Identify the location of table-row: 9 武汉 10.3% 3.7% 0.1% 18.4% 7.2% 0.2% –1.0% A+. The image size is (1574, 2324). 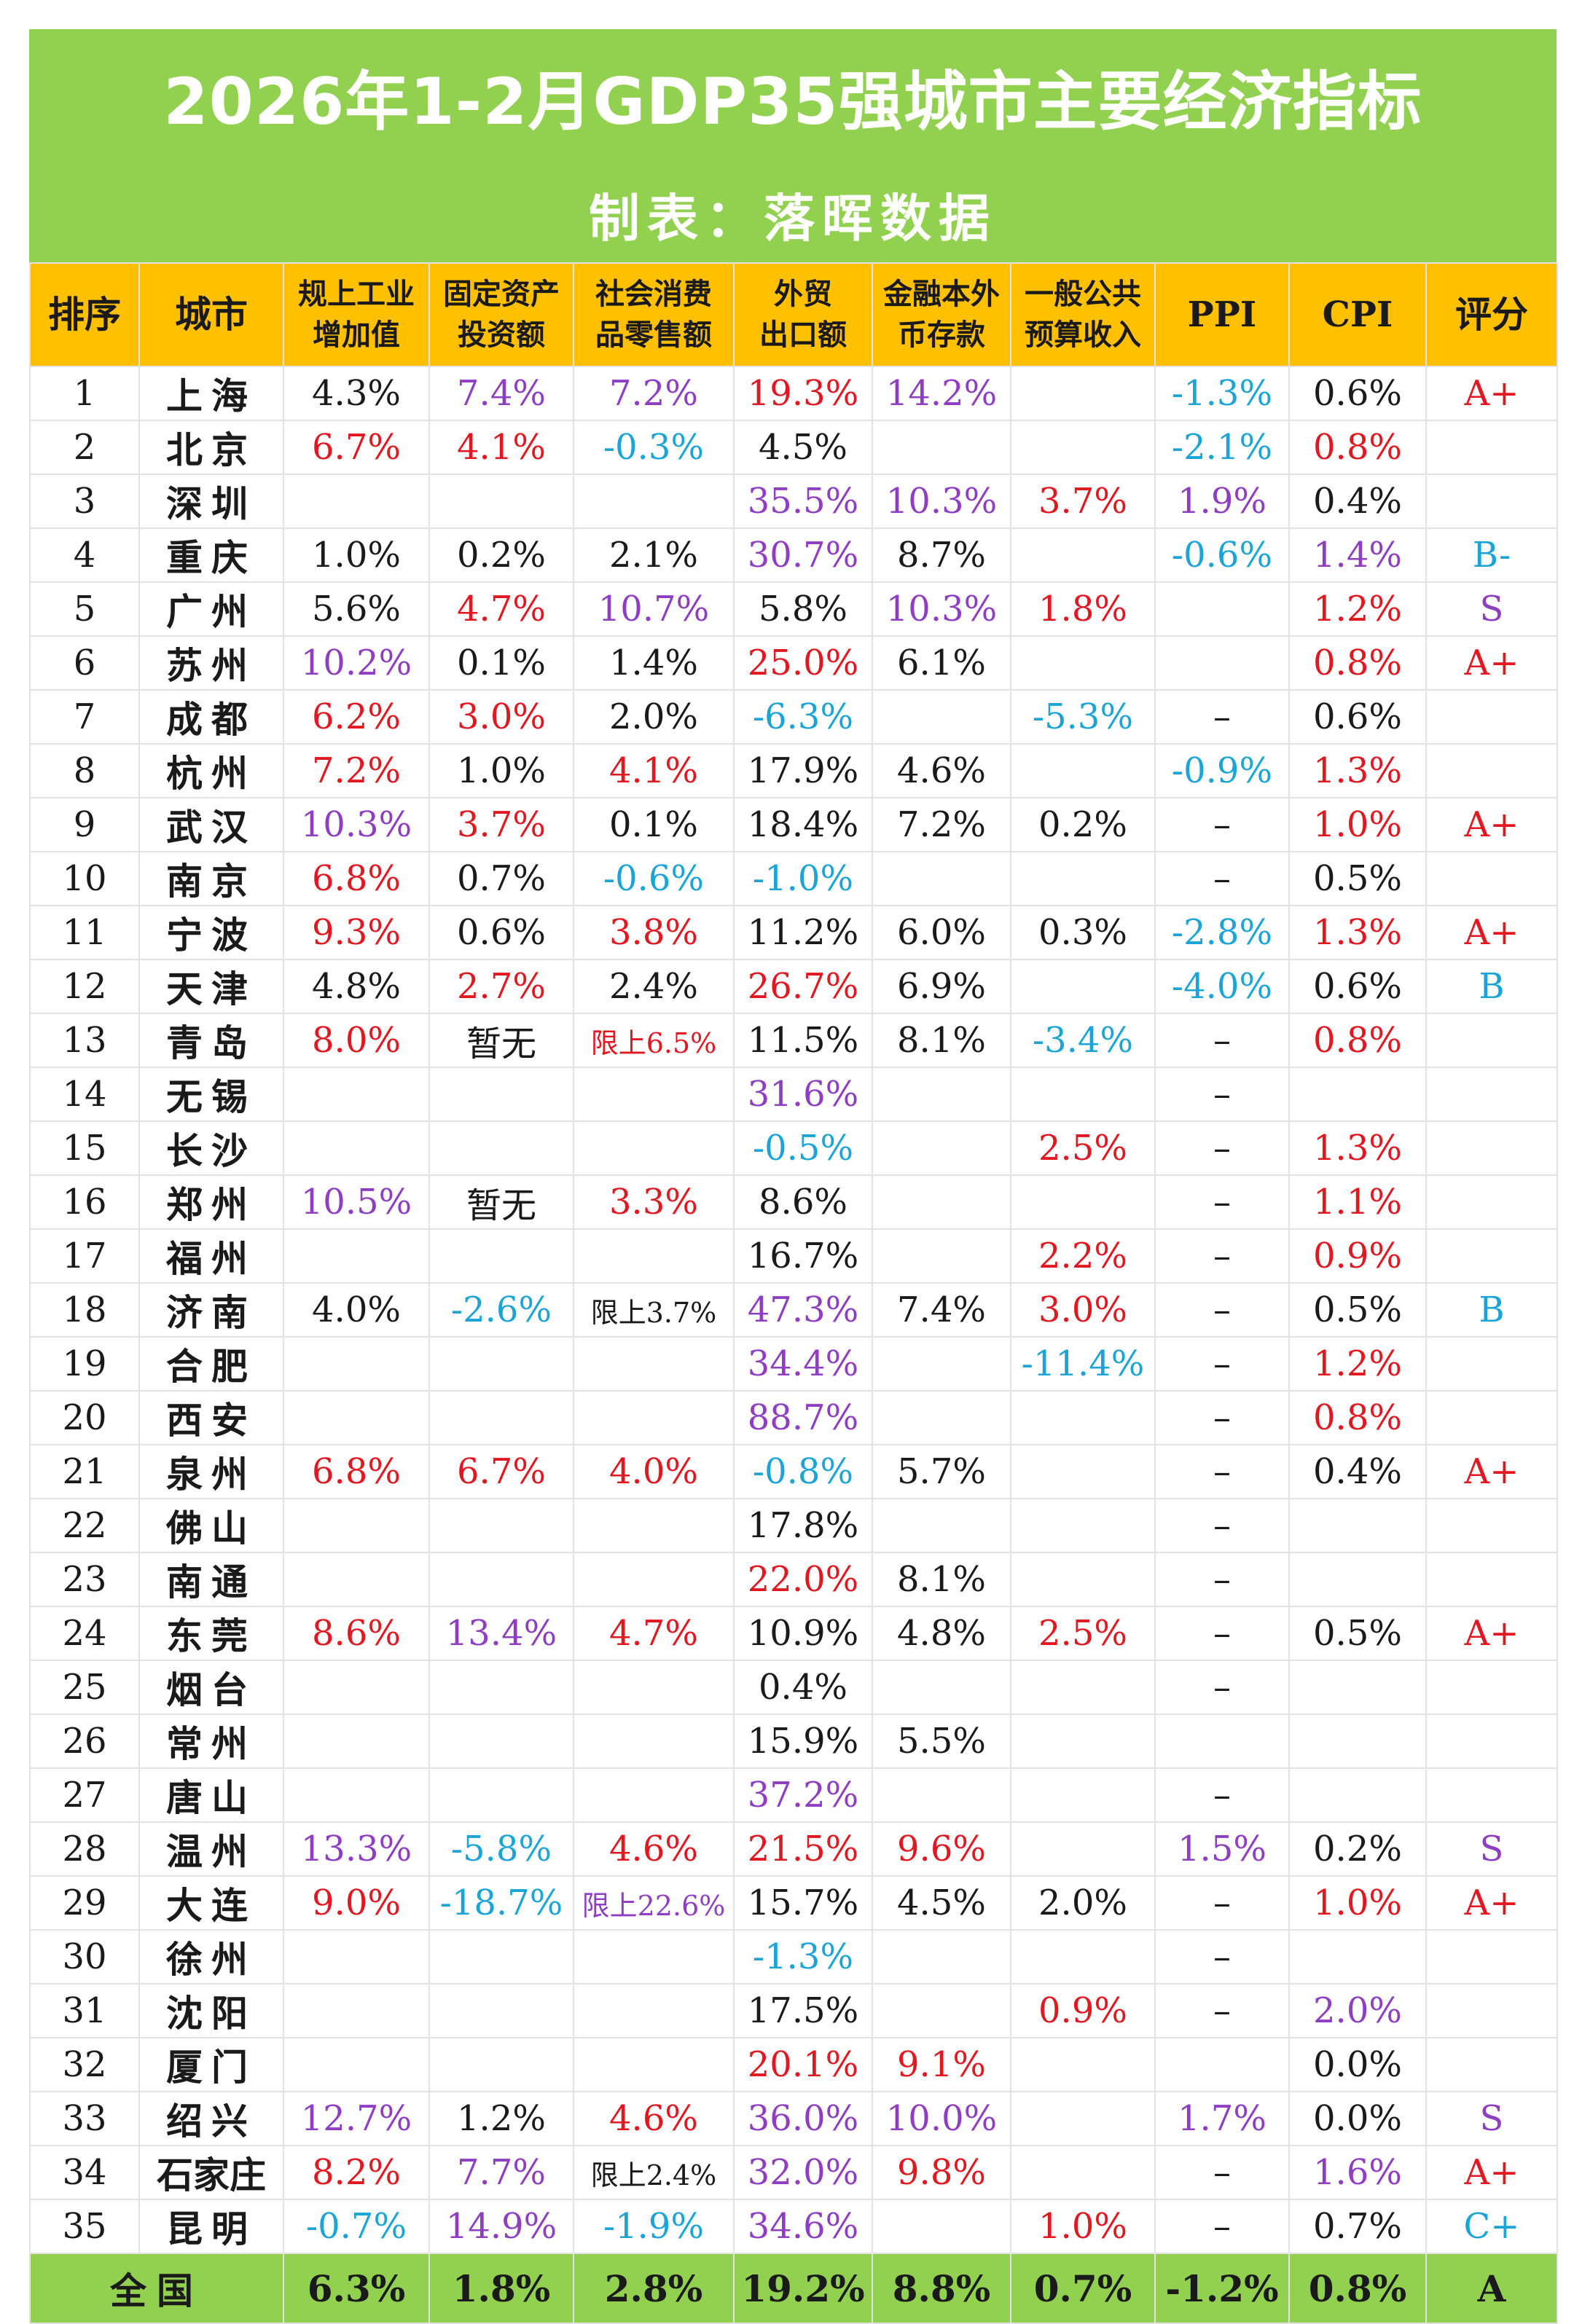
(793, 824).